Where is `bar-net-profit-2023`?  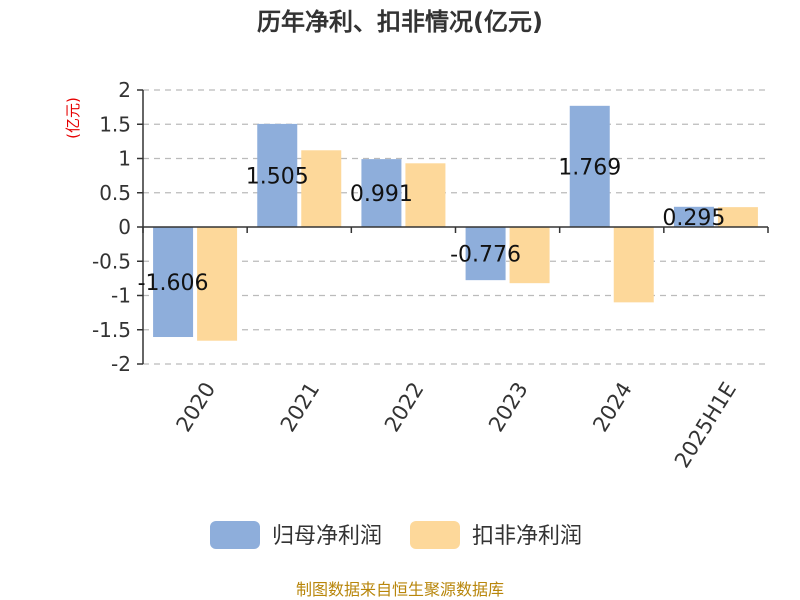 bar-net-profit-2023 is located at coordinates (485, 254).